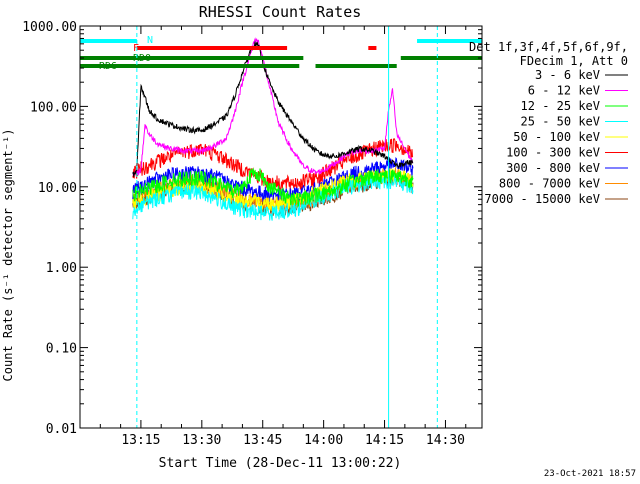 Image resolution: width=640 pixels, height=484 pixels. I want to click on y-tick-label-2: 100.00, so click(53, 107).